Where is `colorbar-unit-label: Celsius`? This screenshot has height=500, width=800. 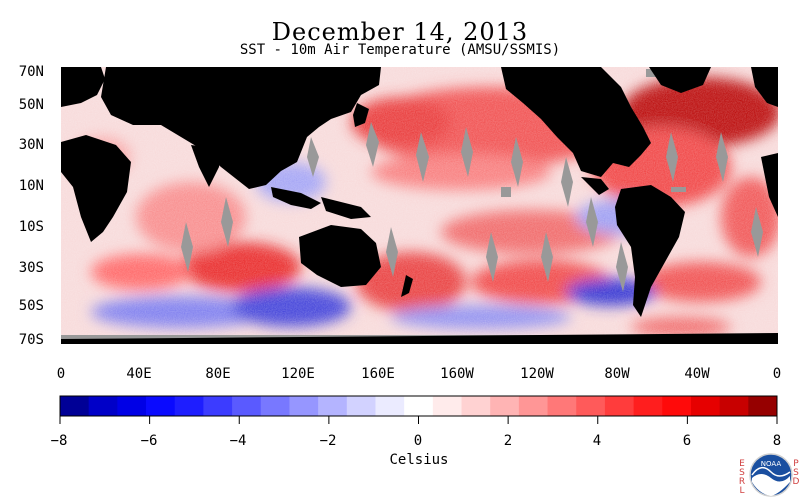
colorbar-unit-label: Celsius is located at coordinates (419, 460).